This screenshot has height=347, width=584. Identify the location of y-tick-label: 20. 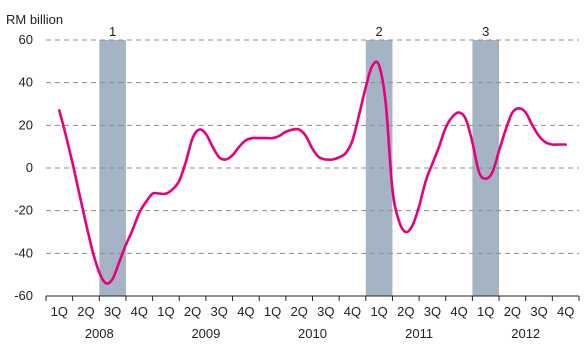
(26, 124).